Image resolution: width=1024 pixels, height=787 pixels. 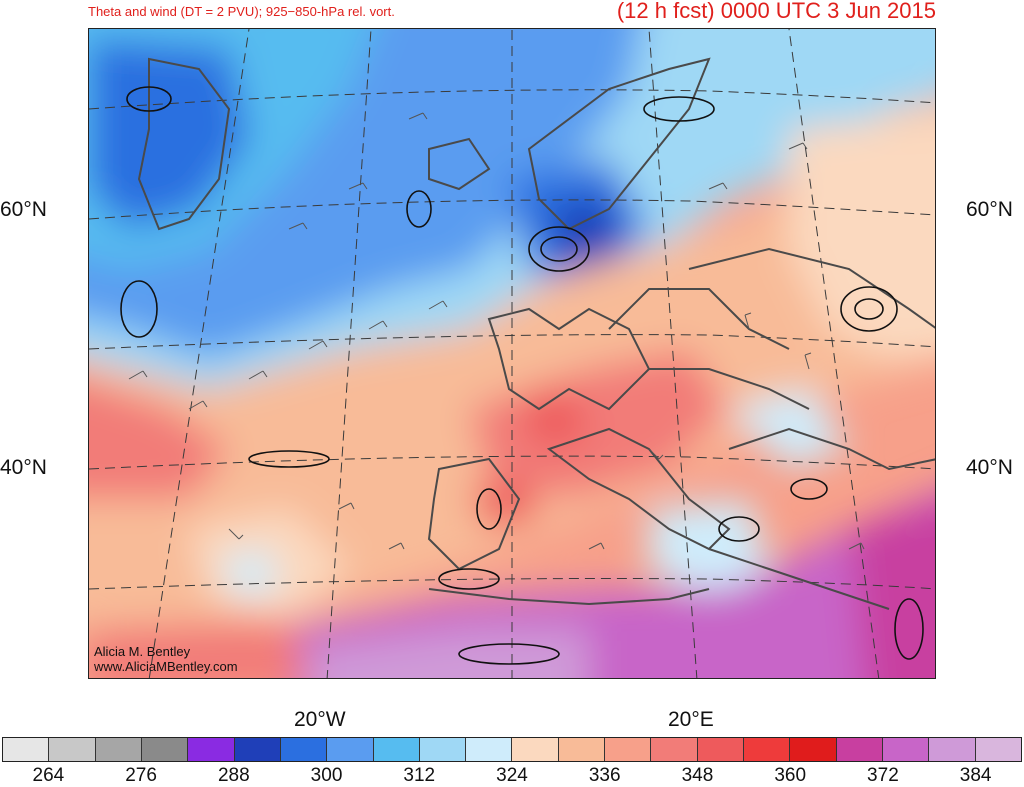 What do you see at coordinates (233, 775) in the screenshot?
I see `colorbar-tick-label: 288` at bounding box center [233, 775].